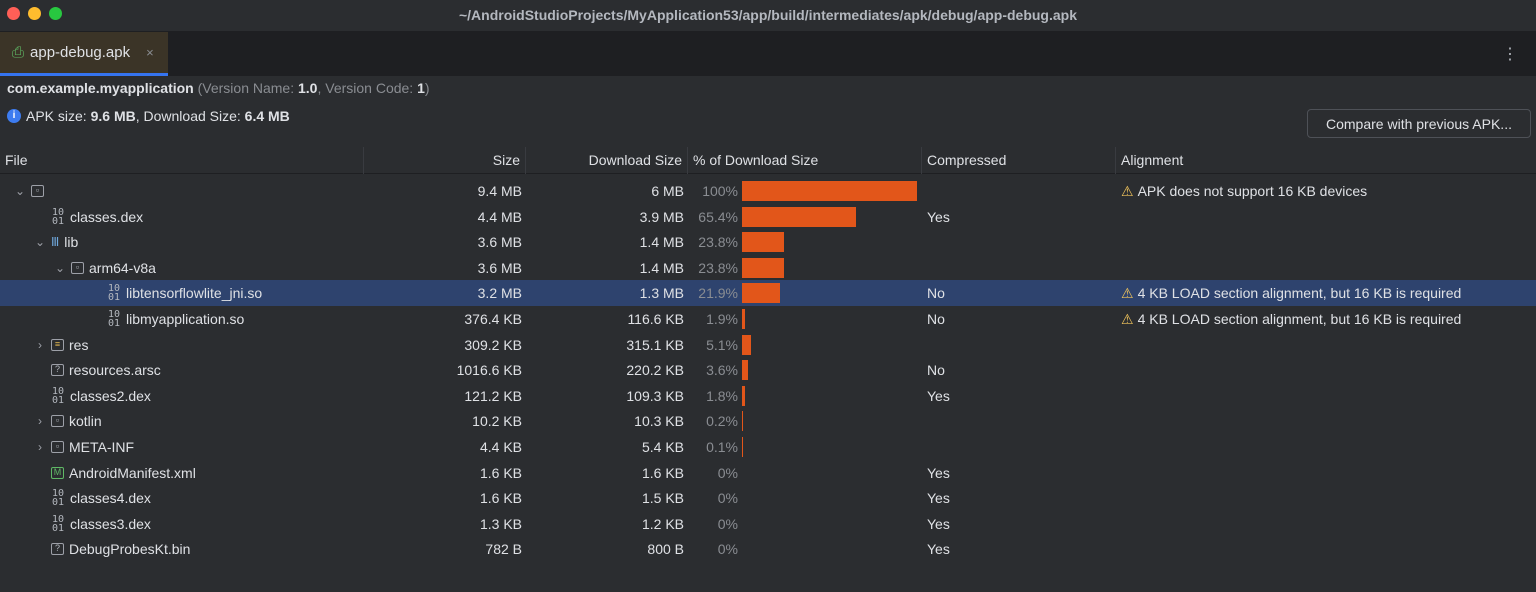 This screenshot has height=592, width=1536. I want to click on close-window-button, so click(13, 13).